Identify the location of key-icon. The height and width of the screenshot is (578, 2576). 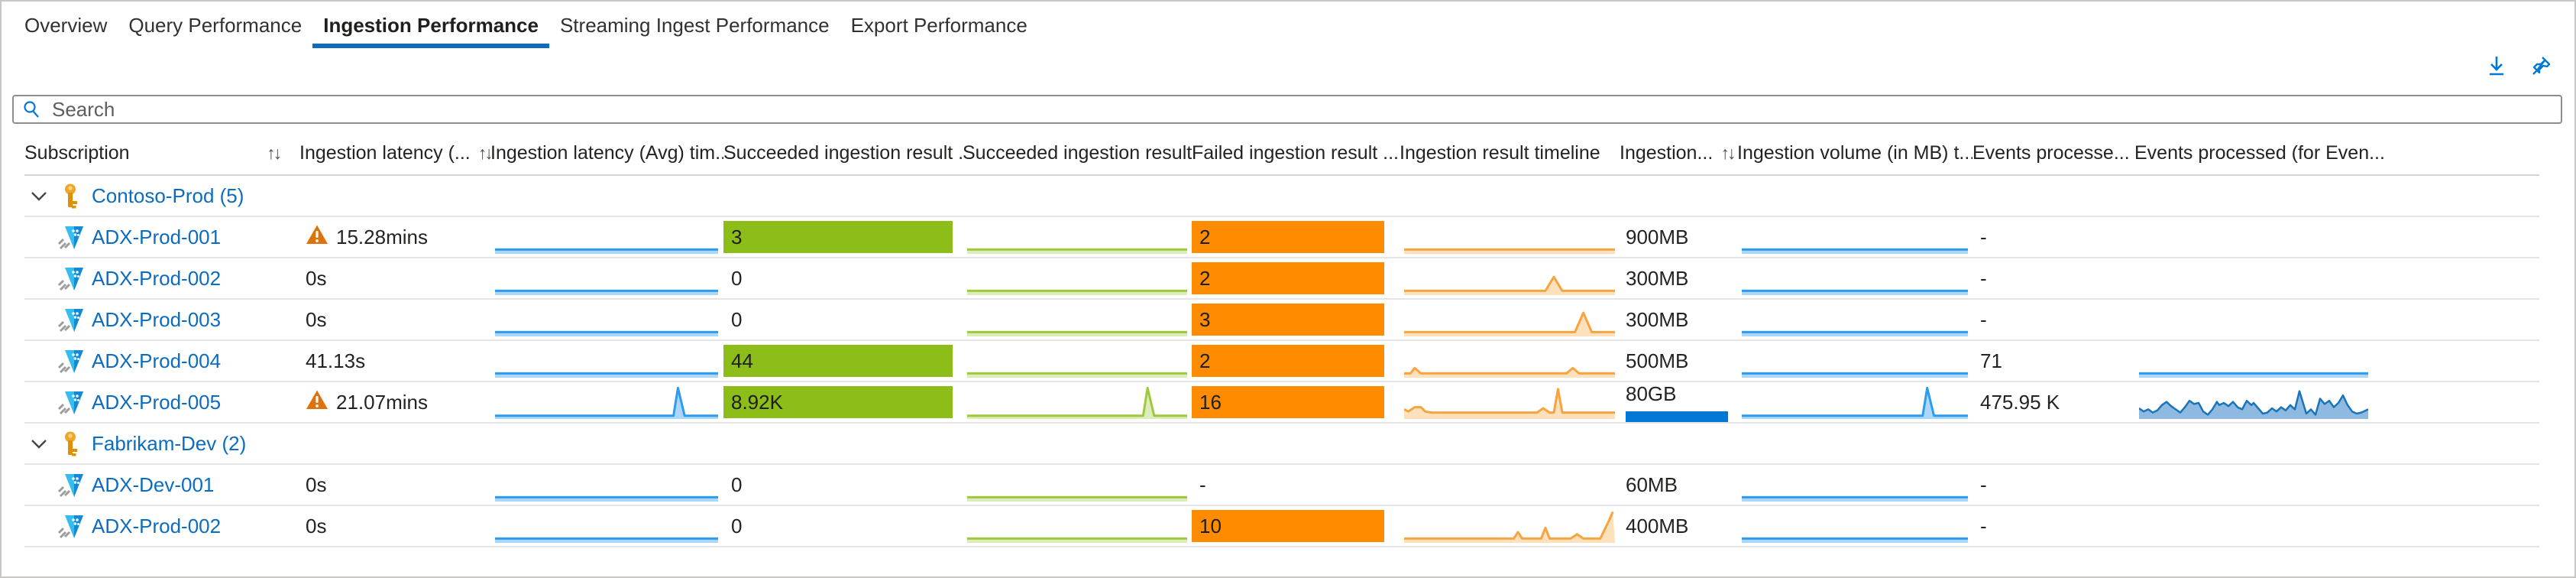
(71, 444).